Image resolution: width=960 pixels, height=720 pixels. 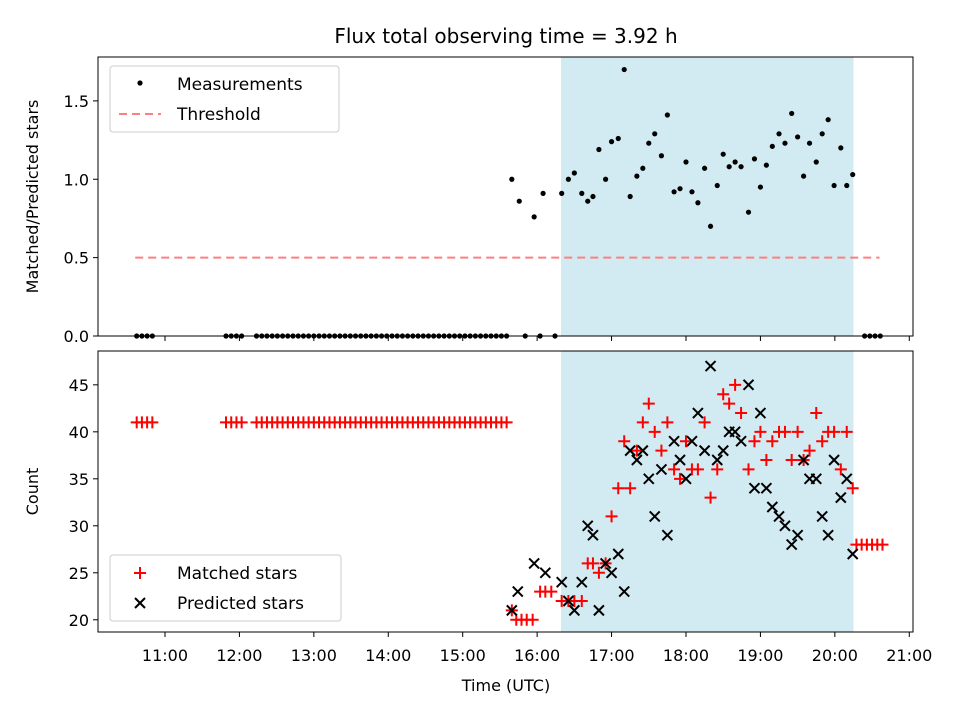 I want to click on x-tick-label: 11:00, so click(x=165, y=655).